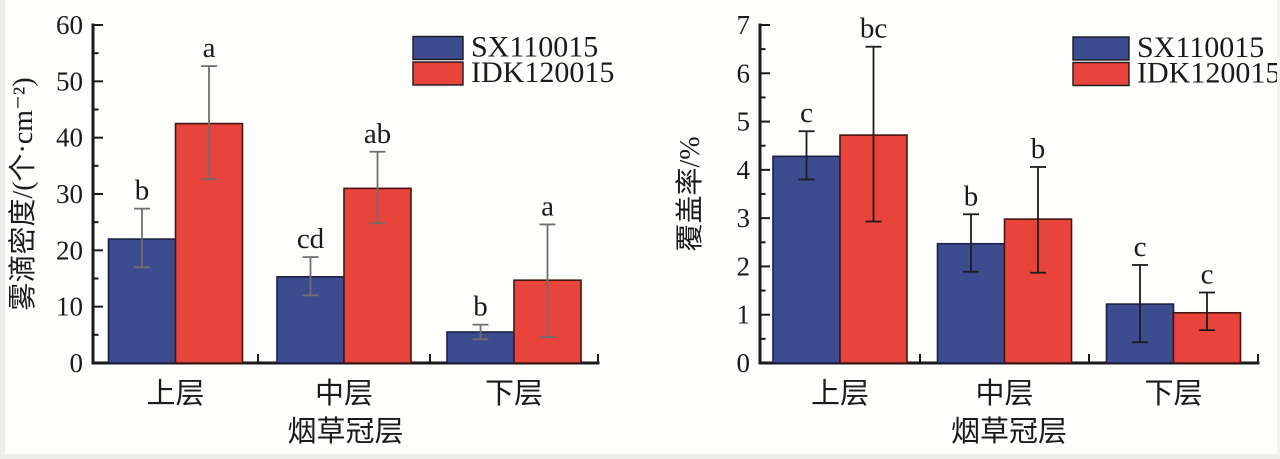 The image size is (1280, 459). Describe the element at coordinates (69, 194) in the screenshot. I see `y-tick-label: 30` at that location.